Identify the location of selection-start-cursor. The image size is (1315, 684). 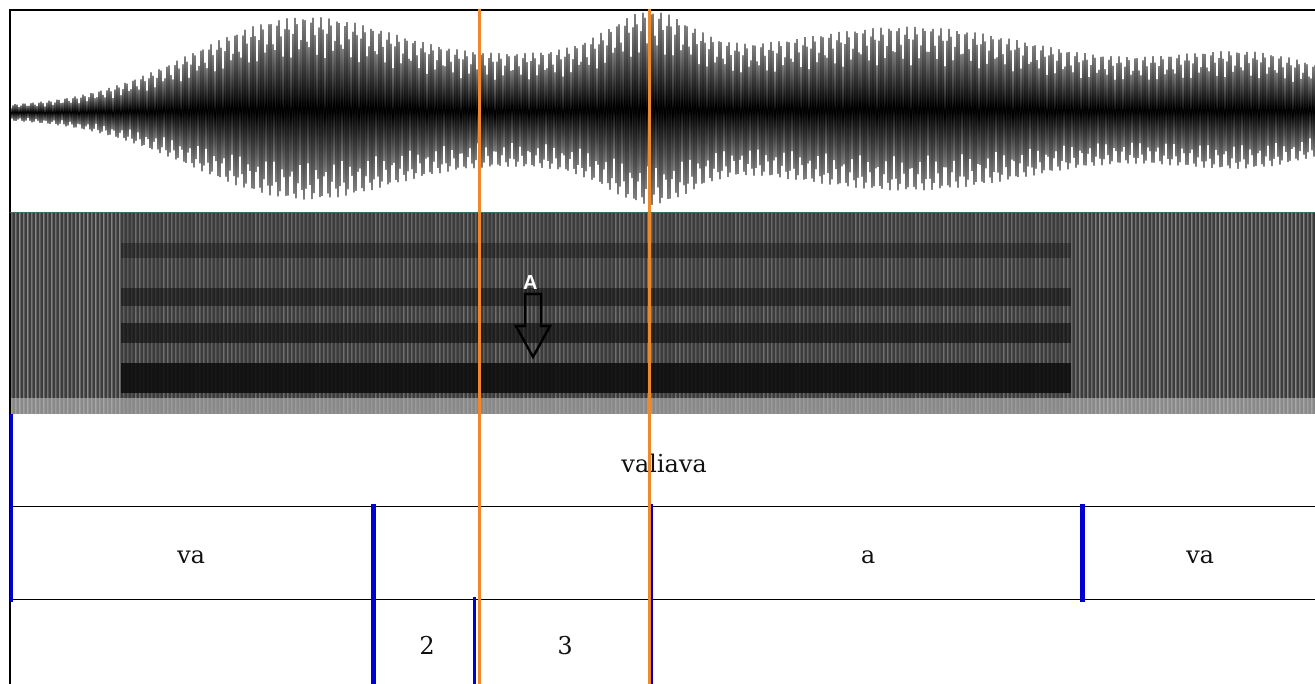
(479, 346).